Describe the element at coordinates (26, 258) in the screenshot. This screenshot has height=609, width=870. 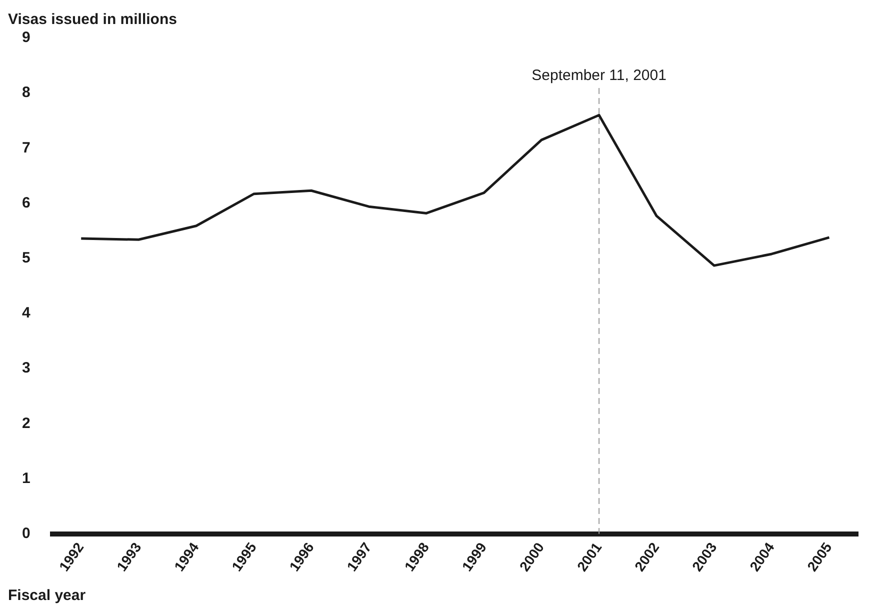
I see `y-tick-label: 5` at that location.